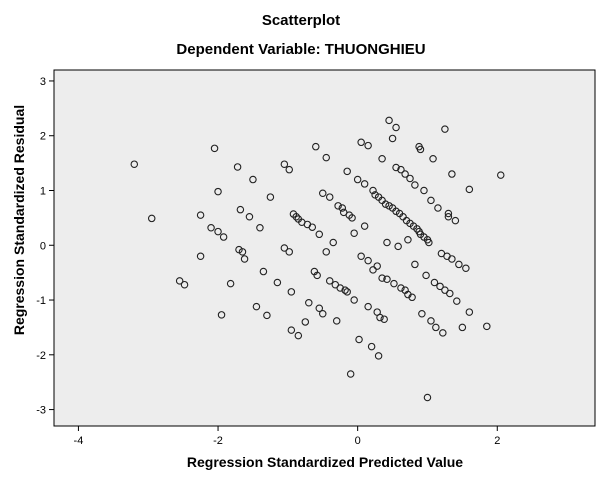 The width and height of the screenshot is (602, 482). What do you see at coordinates (301, 49) in the screenshot?
I see `chart-subtitle: Dependent Variable: THUONGHIEU` at bounding box center [301, 49].